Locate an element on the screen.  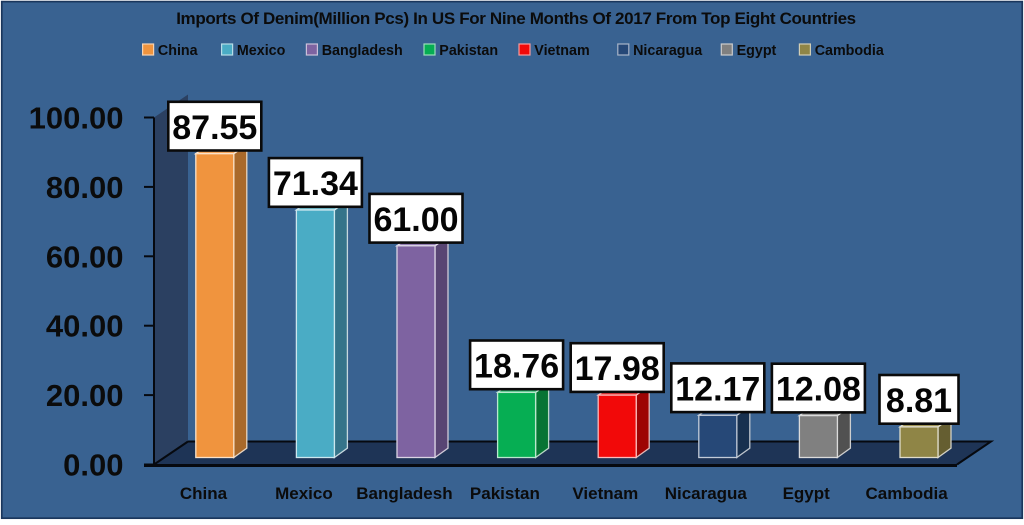
svg-text: 40.00 is located at coordinates (85, 326).